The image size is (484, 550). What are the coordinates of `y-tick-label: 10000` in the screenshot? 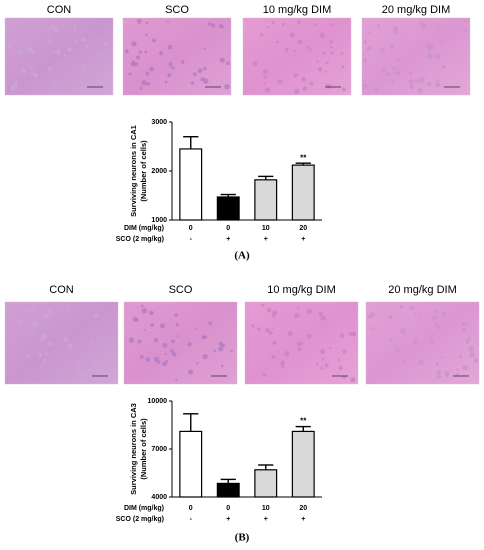 It's located at (158, 401).